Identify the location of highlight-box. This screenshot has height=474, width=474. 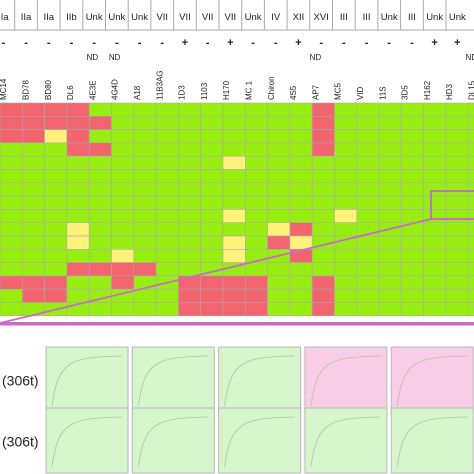
(452, 205).